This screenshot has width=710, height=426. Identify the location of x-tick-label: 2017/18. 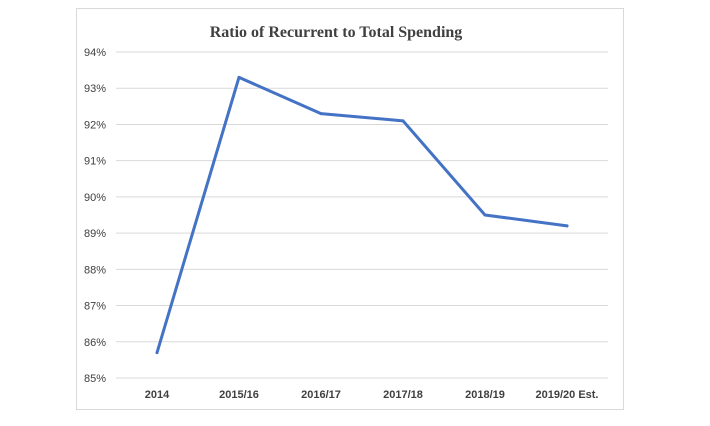
(403, 395).